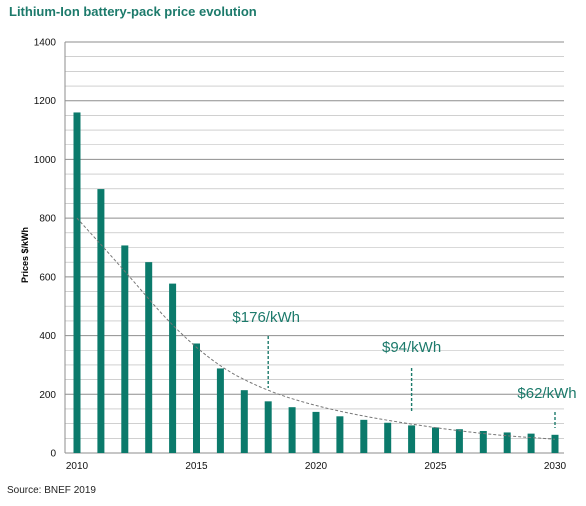 The width and height of the screenshot is (586, 506). I want to click on y-tick-label: 1000, so click(45, 160).